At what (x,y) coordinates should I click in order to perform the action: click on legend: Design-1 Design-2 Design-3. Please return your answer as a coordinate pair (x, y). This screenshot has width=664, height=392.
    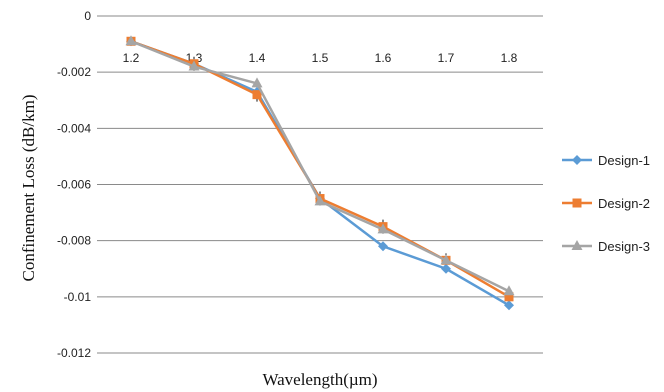
    Looking at the image, I should click on (606, 203).